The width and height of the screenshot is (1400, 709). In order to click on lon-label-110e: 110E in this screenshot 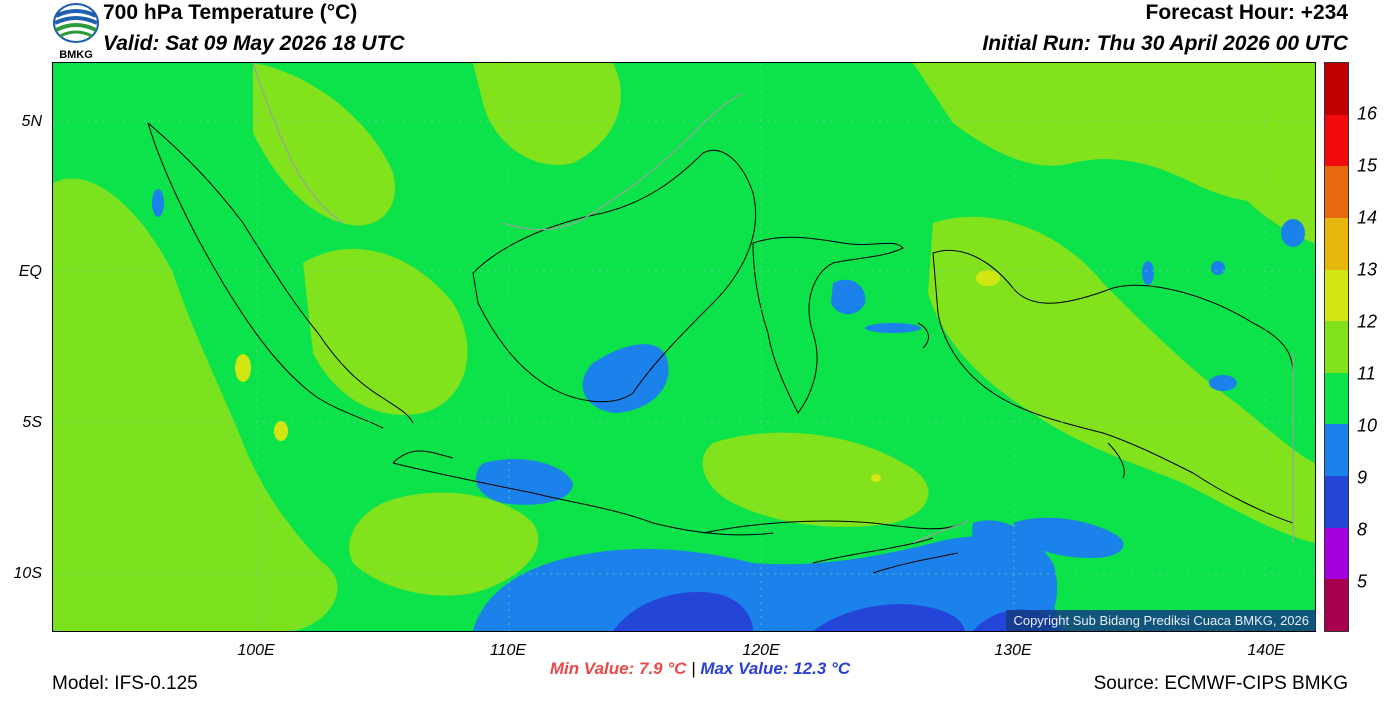, I will do `click(508, 650)`.